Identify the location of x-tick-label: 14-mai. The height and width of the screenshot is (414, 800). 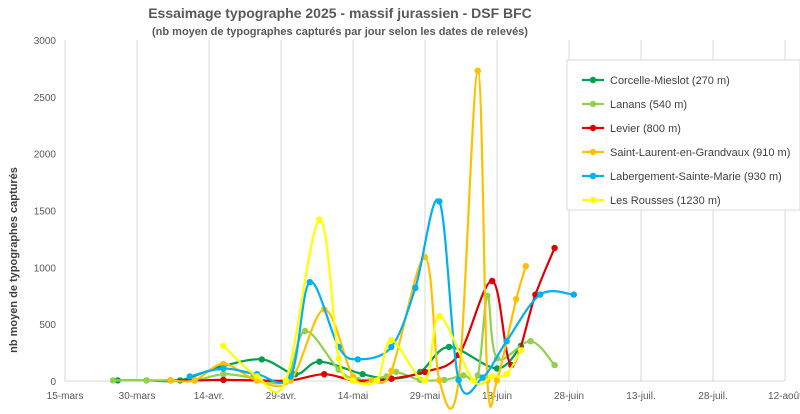
(353, 396).